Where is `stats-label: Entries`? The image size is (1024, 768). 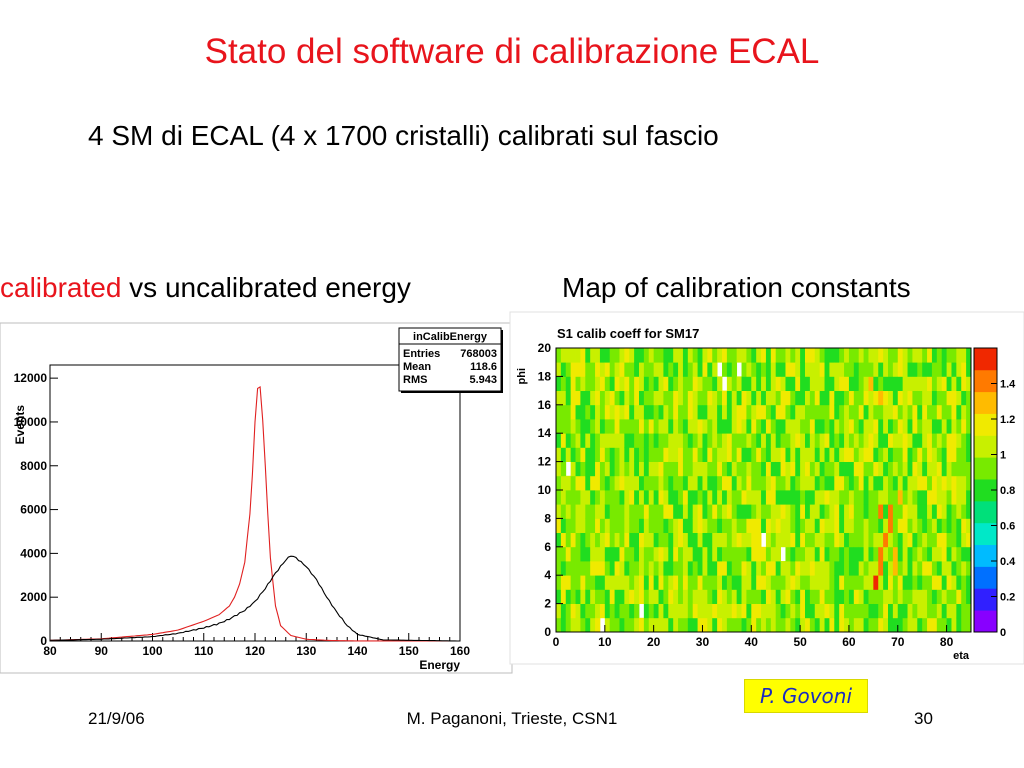
stats-label: Entries is located at coordinates (421, 354).